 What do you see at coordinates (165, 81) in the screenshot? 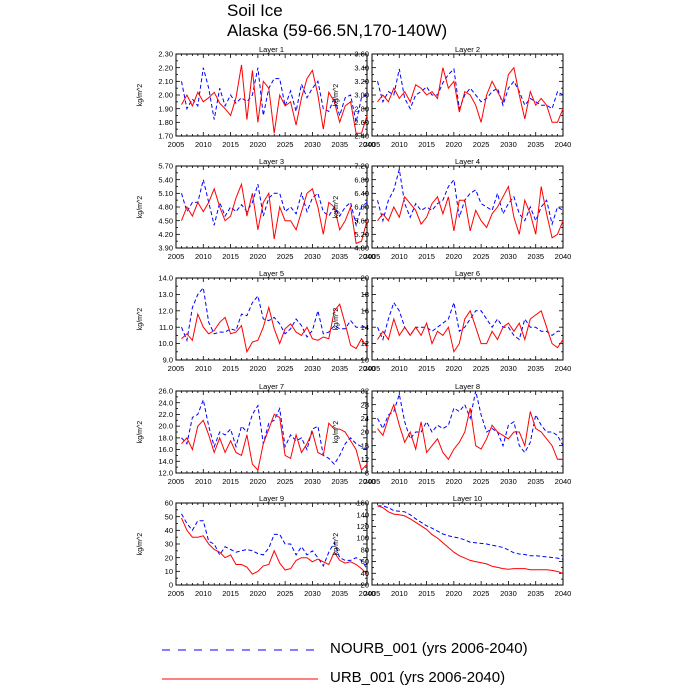
I see `y-tick-label: 2.10` at bounding box center [165, 81].